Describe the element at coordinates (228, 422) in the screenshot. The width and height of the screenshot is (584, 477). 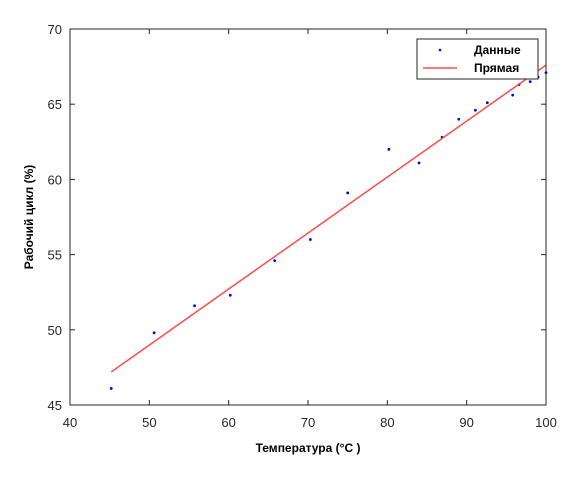
I see `x-tick-label: 60` at that location.